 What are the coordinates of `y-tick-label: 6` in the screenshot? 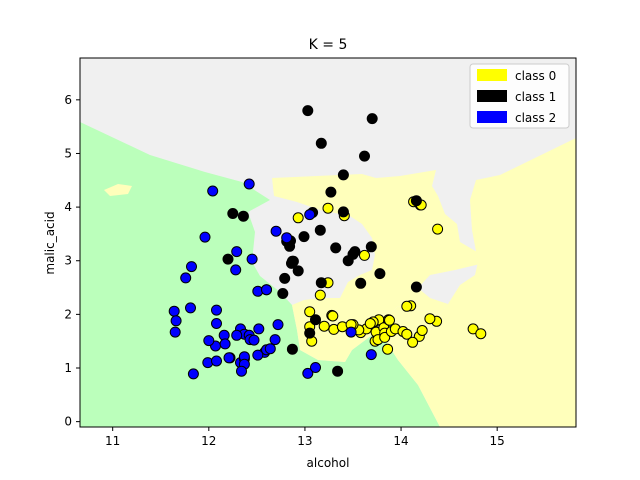 It's located at (68, 100).